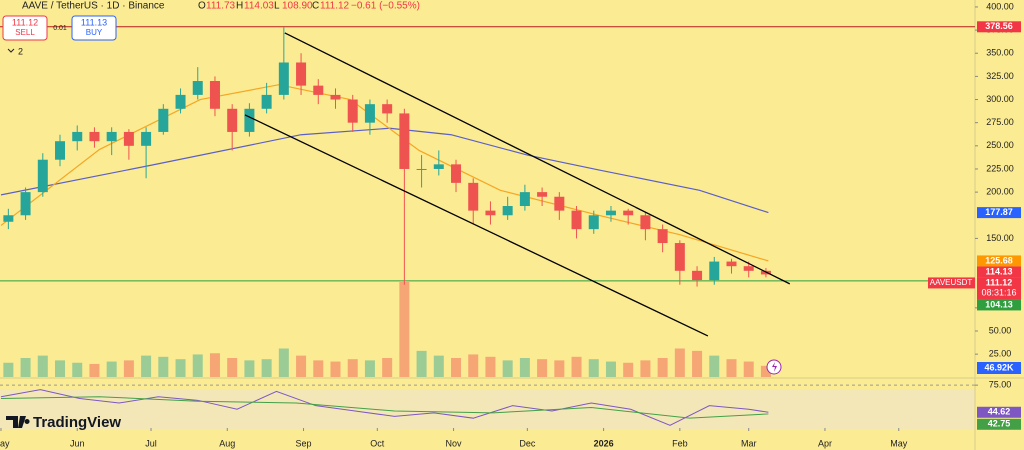 Image resolution: width=1024 pixels, height=450 pixels. I want to click on x-tick-label: Dec, so click(527, 443).